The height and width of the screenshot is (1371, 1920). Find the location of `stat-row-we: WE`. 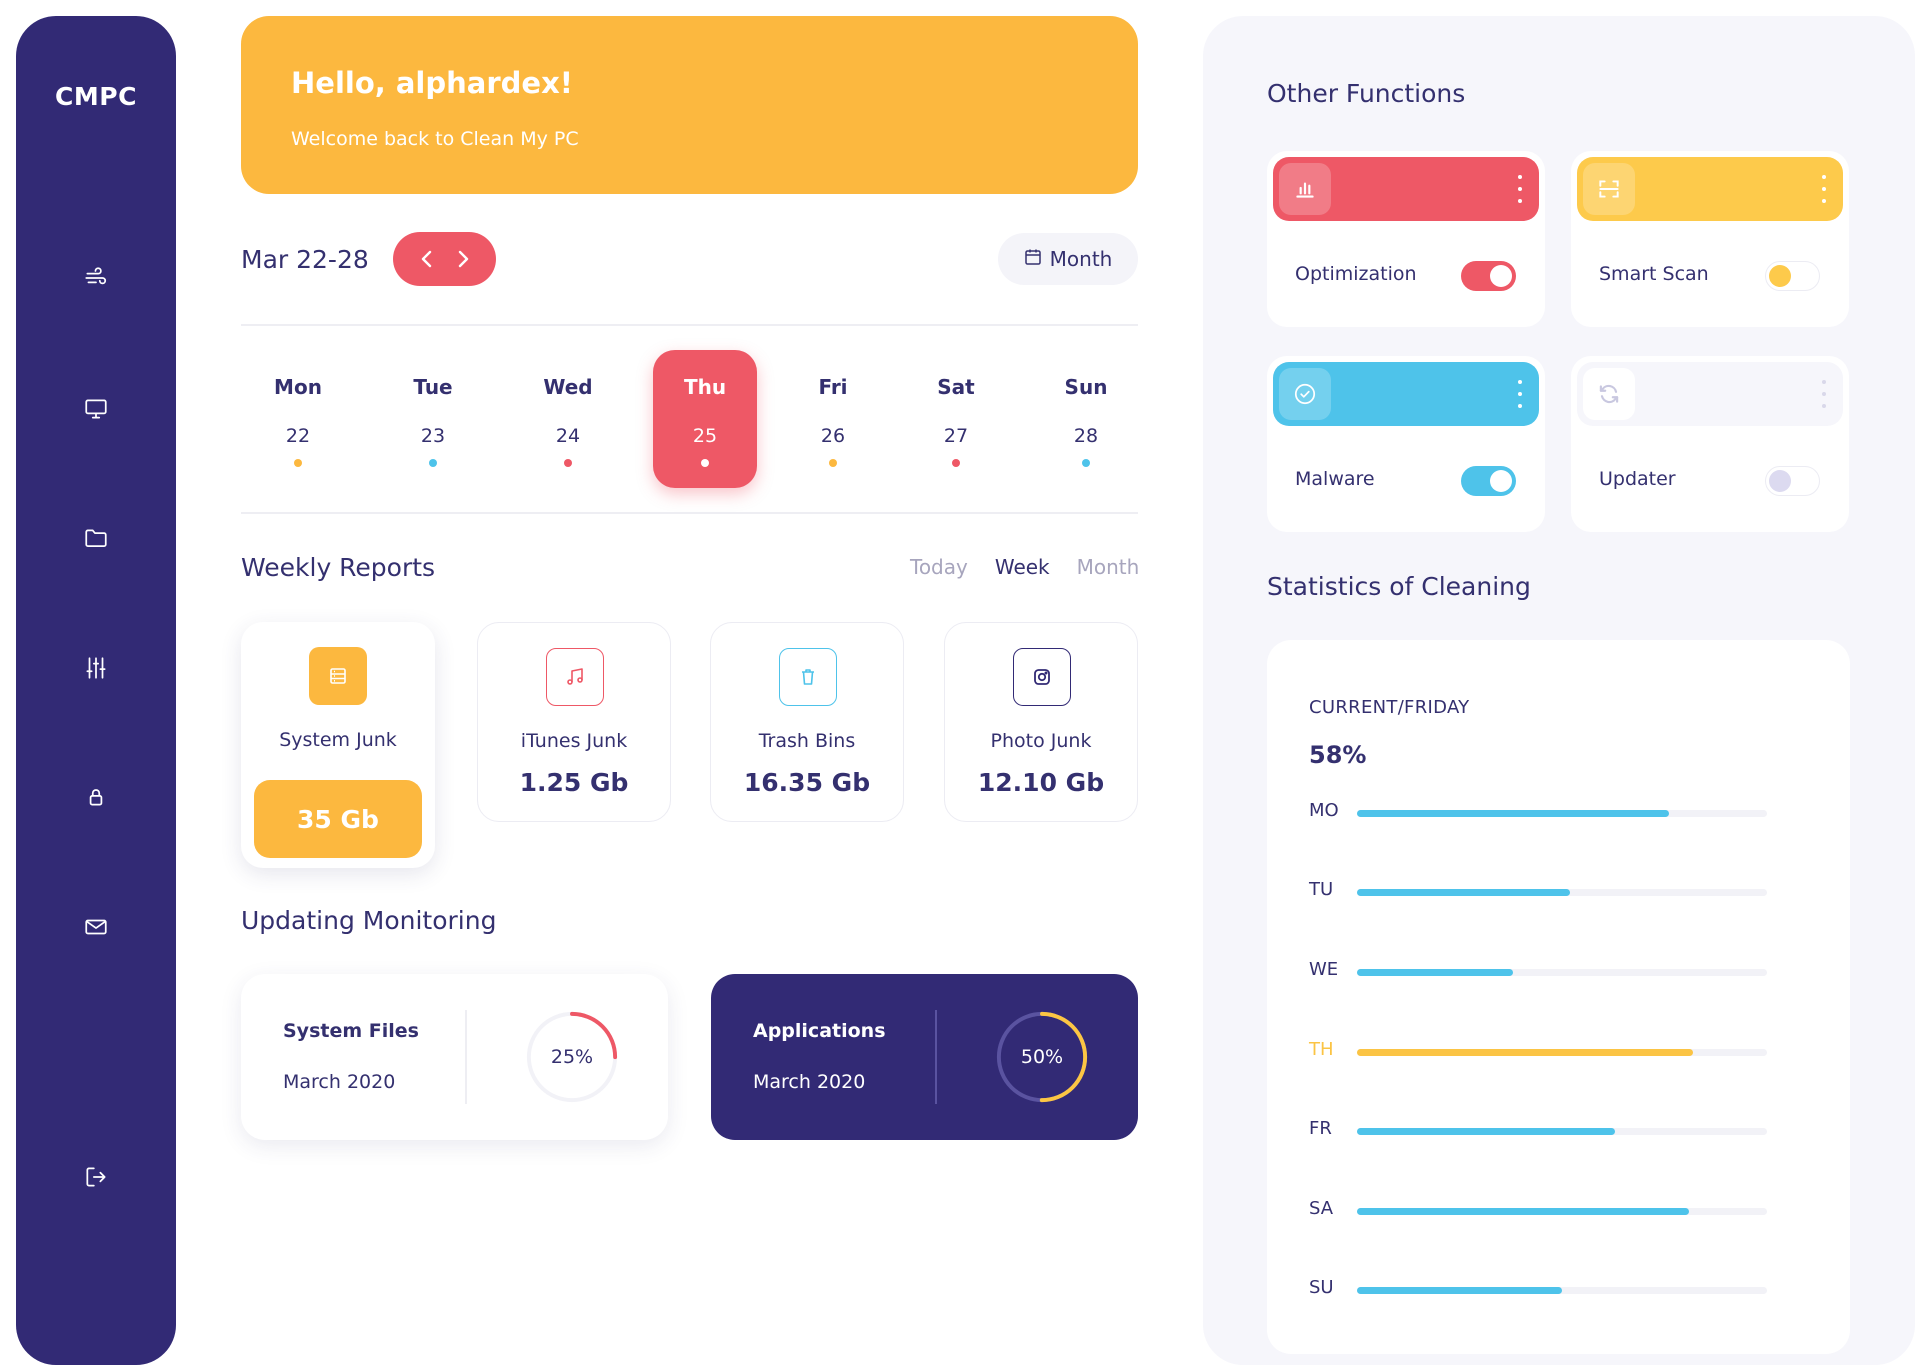

stat-row-we: WE is located at coordinates (1539, 974).